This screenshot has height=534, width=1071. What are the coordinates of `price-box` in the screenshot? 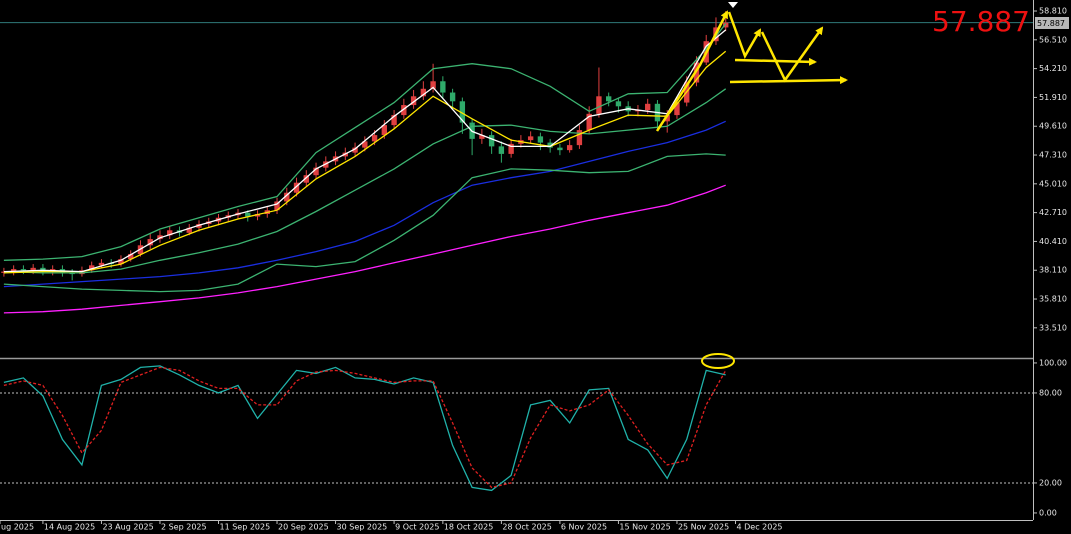 It's located at (1052, 23).